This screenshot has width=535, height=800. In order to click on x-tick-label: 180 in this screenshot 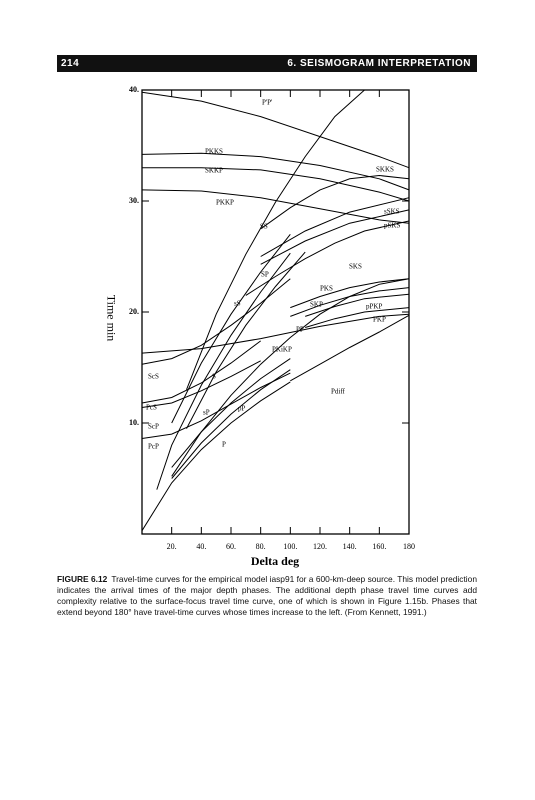, I will do `click(409, 546)`.